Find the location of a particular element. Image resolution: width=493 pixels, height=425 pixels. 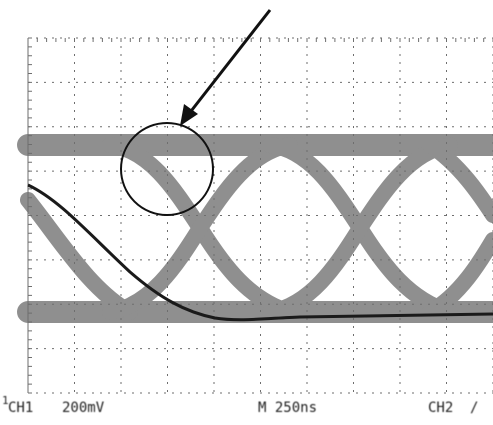

ch2-suffix: / is located at coordinates (474, 408).